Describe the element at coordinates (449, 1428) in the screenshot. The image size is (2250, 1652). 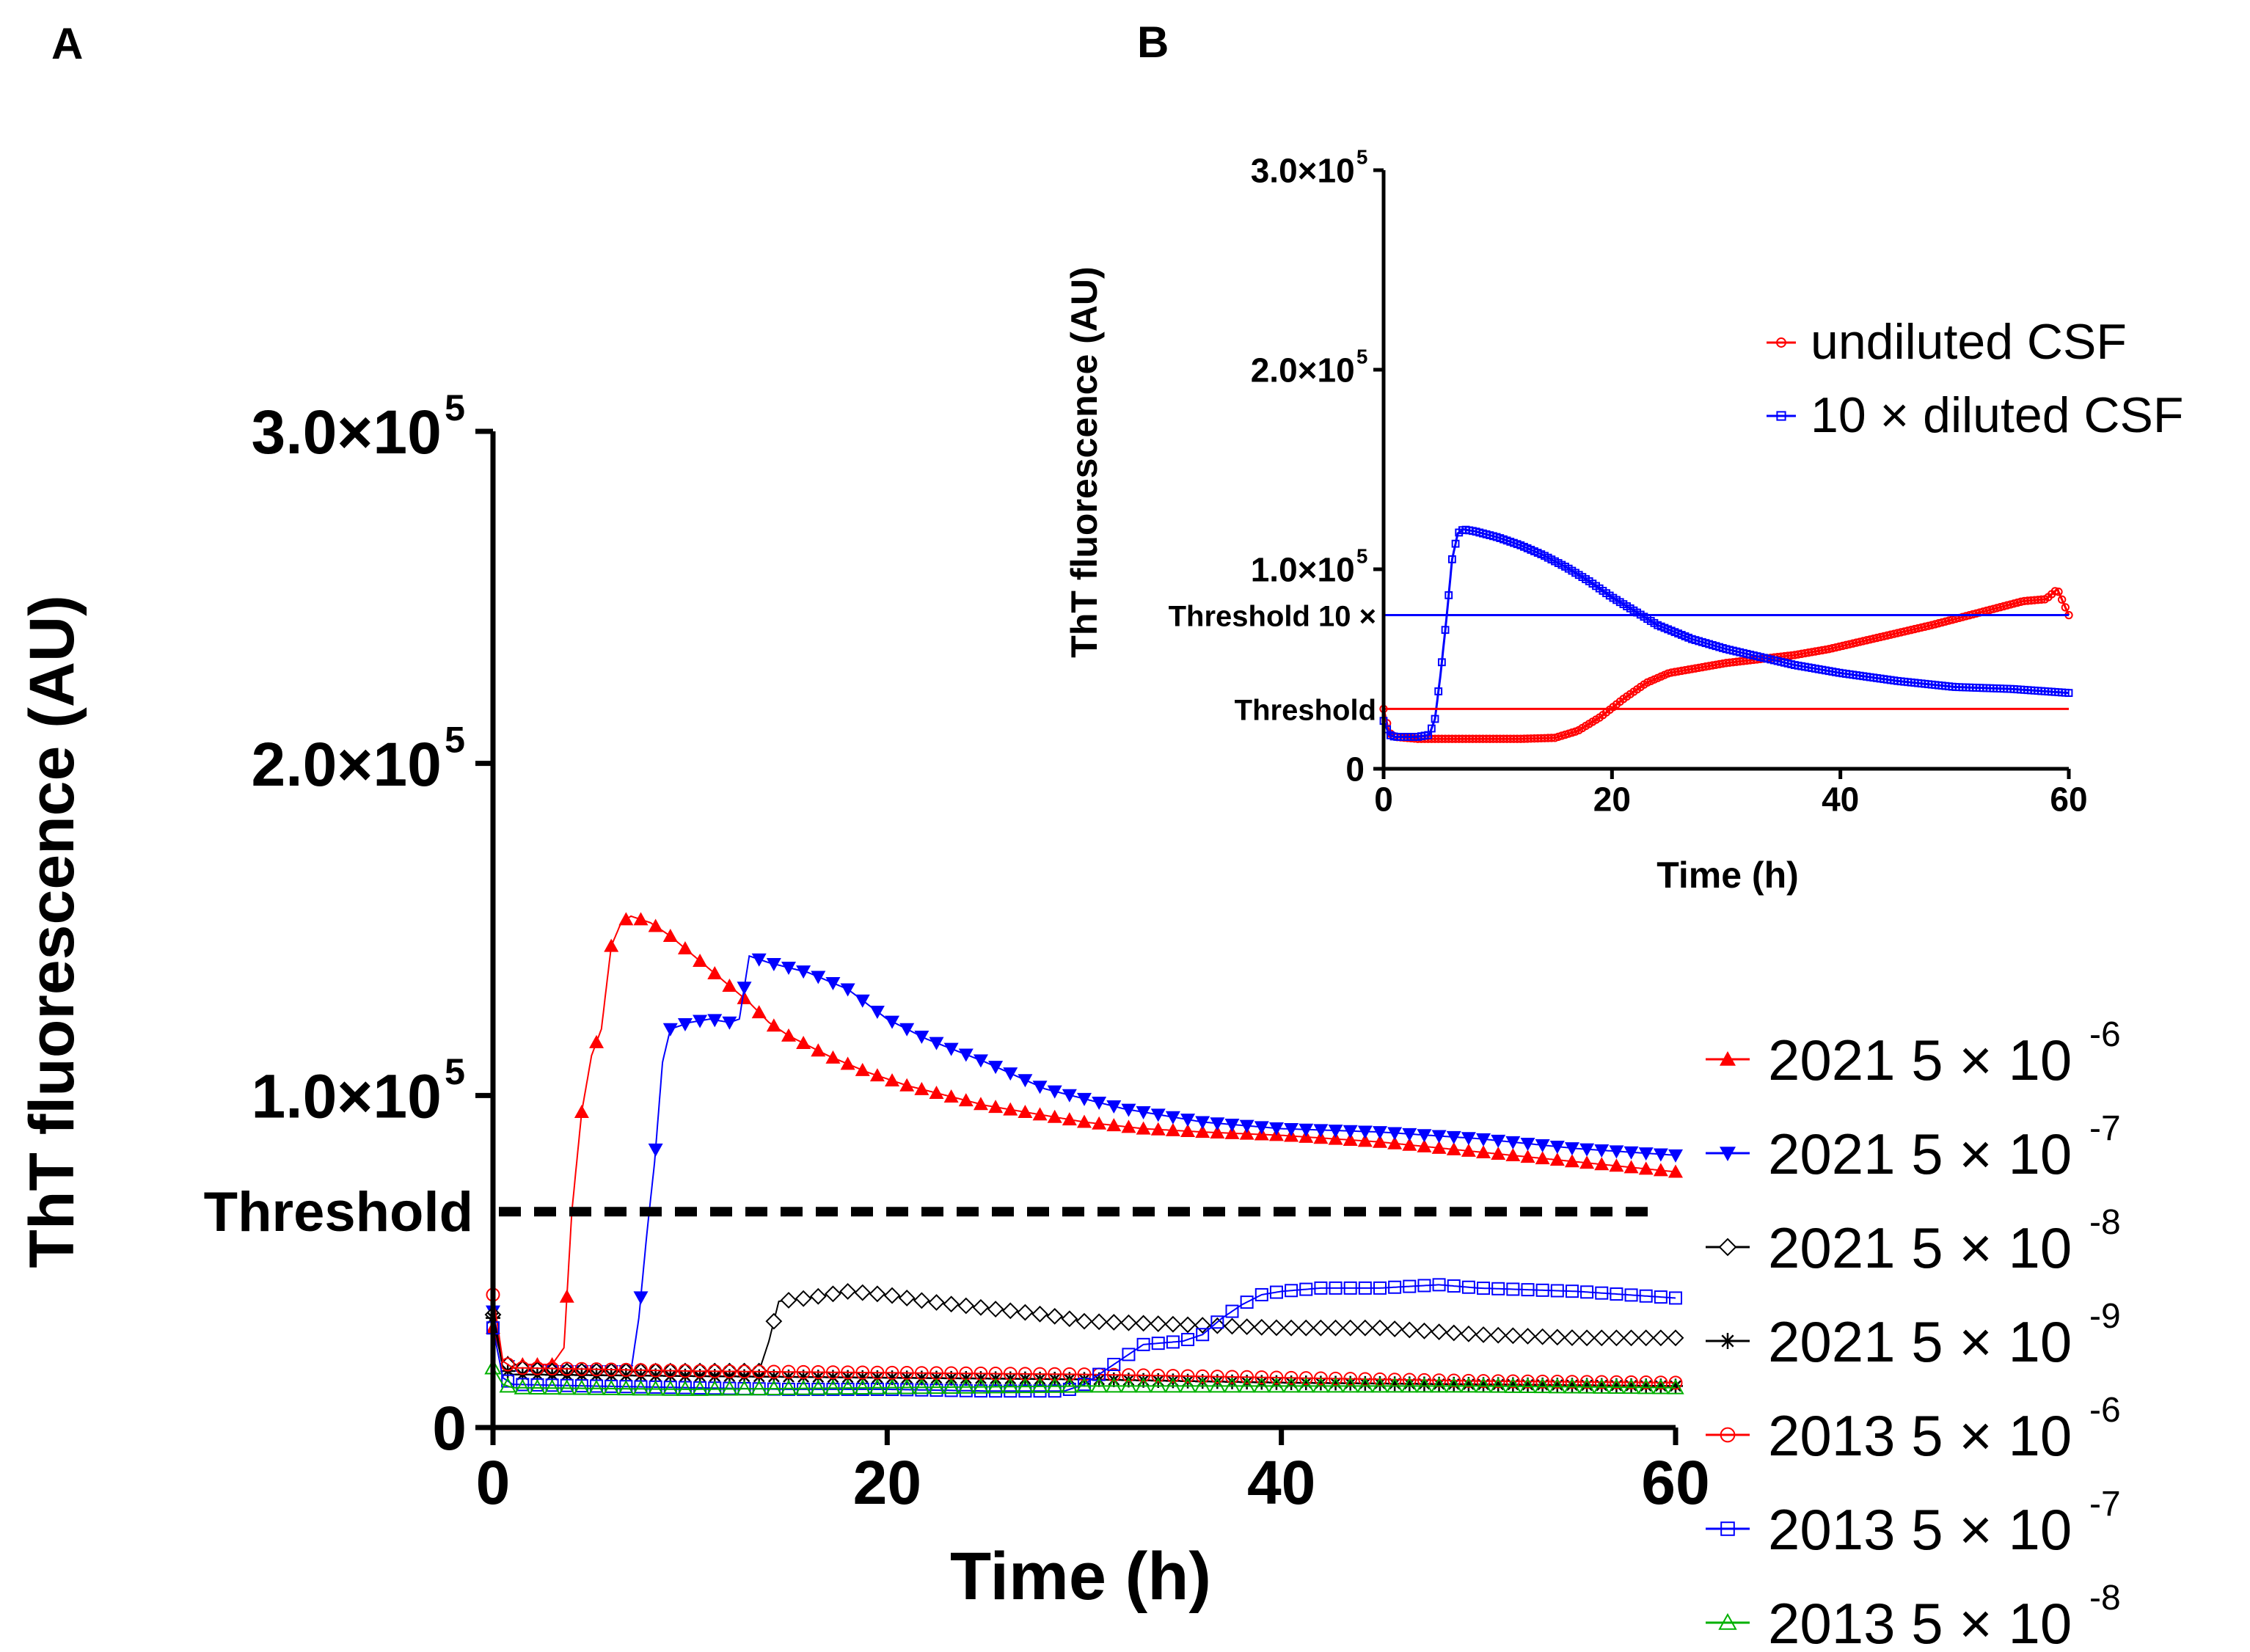
I see `y-tick-label: 0` at that location.